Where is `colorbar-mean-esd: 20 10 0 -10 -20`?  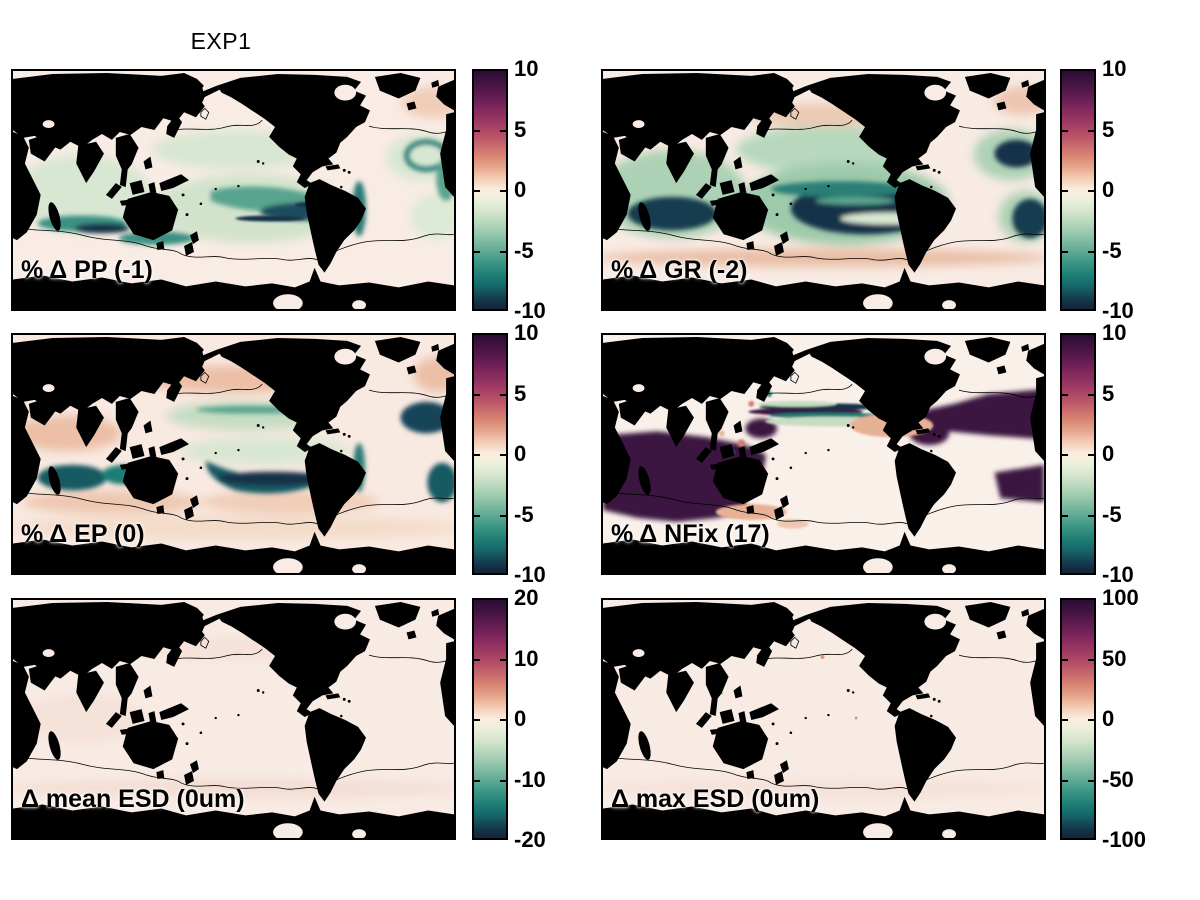
colorbar-mean-esd: 20 10 0 -10 -20 is located at coordinates (509, 718).